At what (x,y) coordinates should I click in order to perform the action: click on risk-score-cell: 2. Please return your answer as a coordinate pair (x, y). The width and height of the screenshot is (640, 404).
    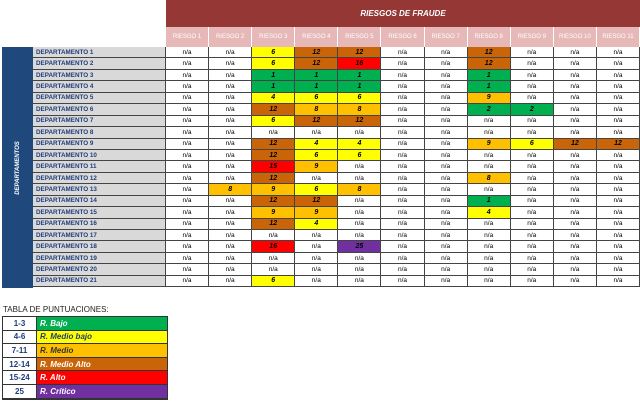
    Looking at the image, I should click on (489, 109).